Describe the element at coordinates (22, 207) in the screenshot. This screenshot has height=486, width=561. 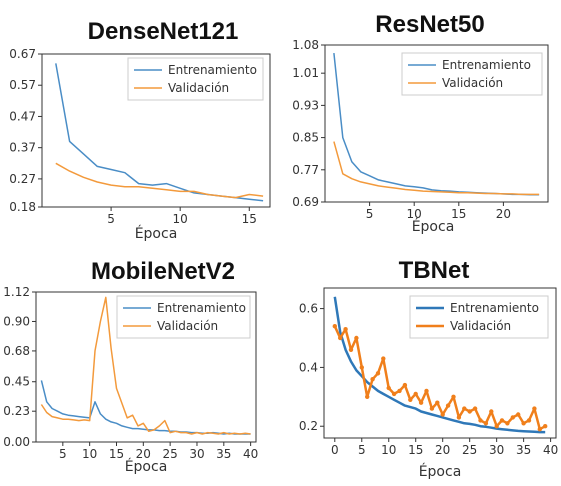
I see `y-tick-label: 0.18` at that location.